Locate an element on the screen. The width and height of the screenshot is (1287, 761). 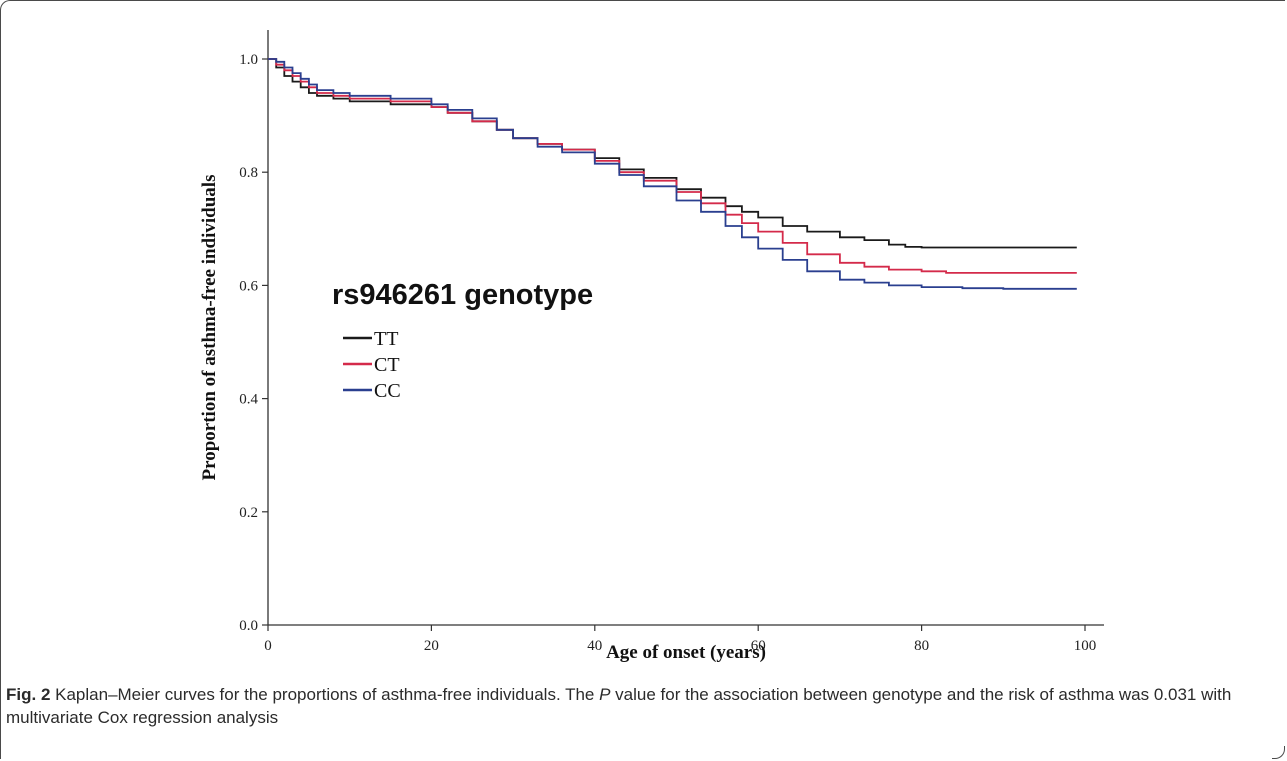
y-tick-label: 0.0 is located at coordinates (248, 626).